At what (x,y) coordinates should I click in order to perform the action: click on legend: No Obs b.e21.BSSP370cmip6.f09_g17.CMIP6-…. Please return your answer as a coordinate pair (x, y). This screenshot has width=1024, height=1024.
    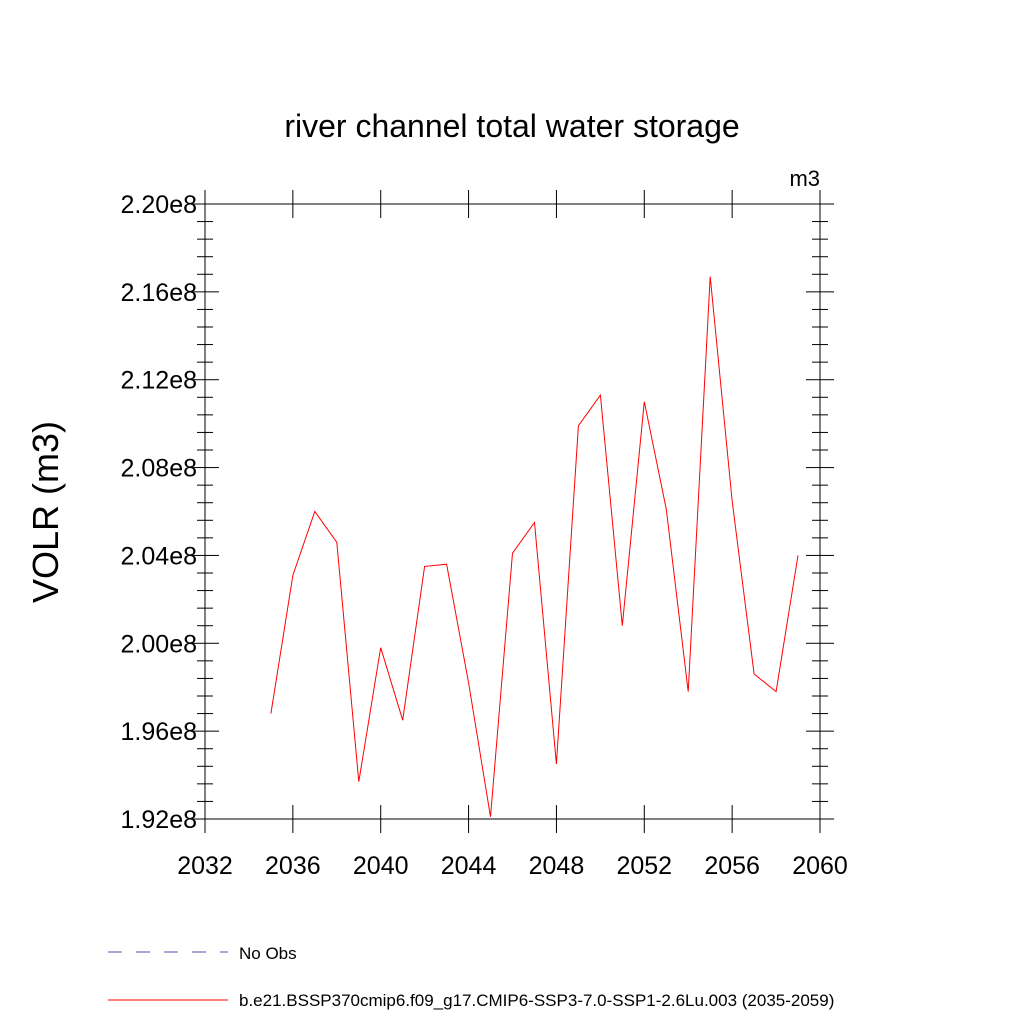
    Looking at the image, I should click on (471, 977).